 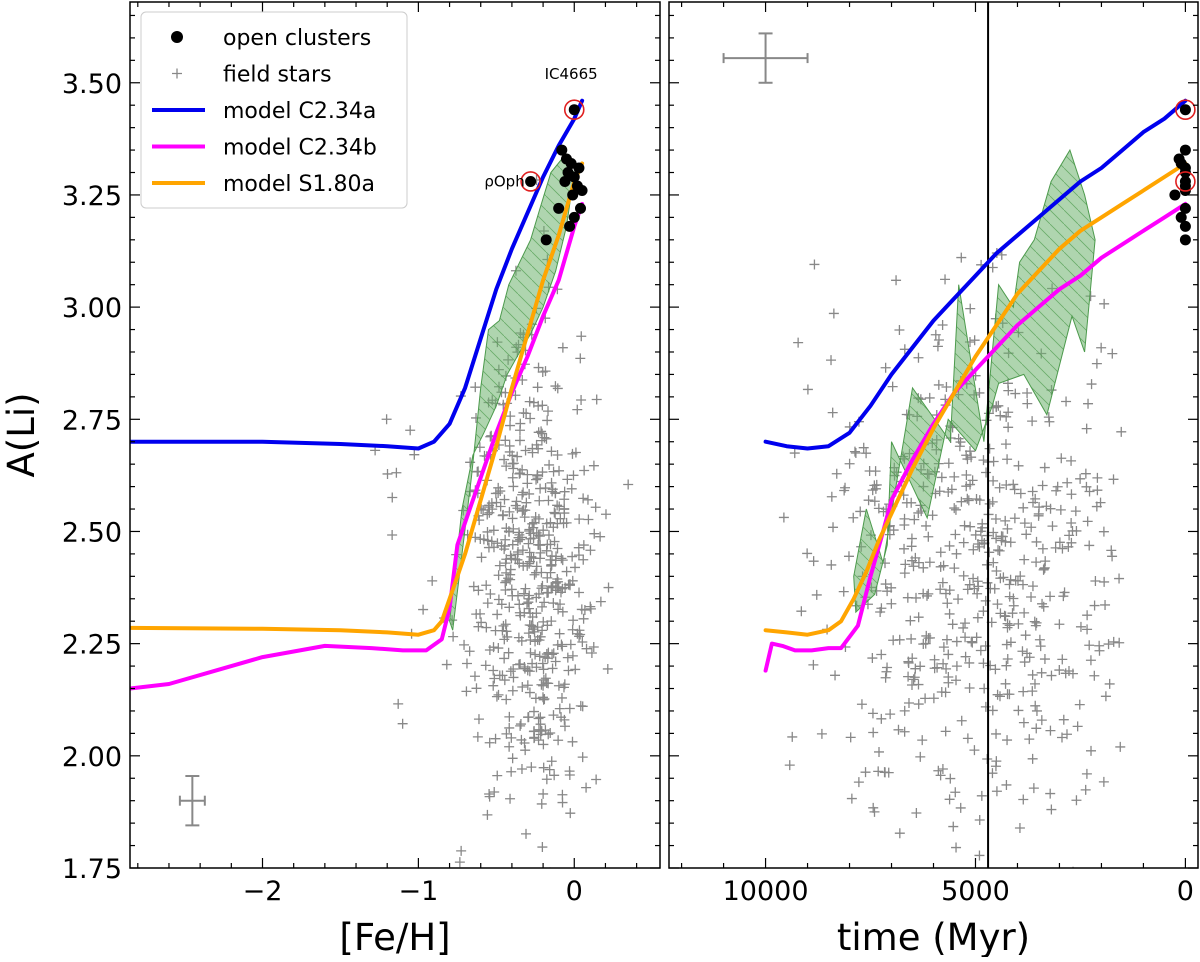 I want to click on open-cluster-point, so click(x=574, y=110).